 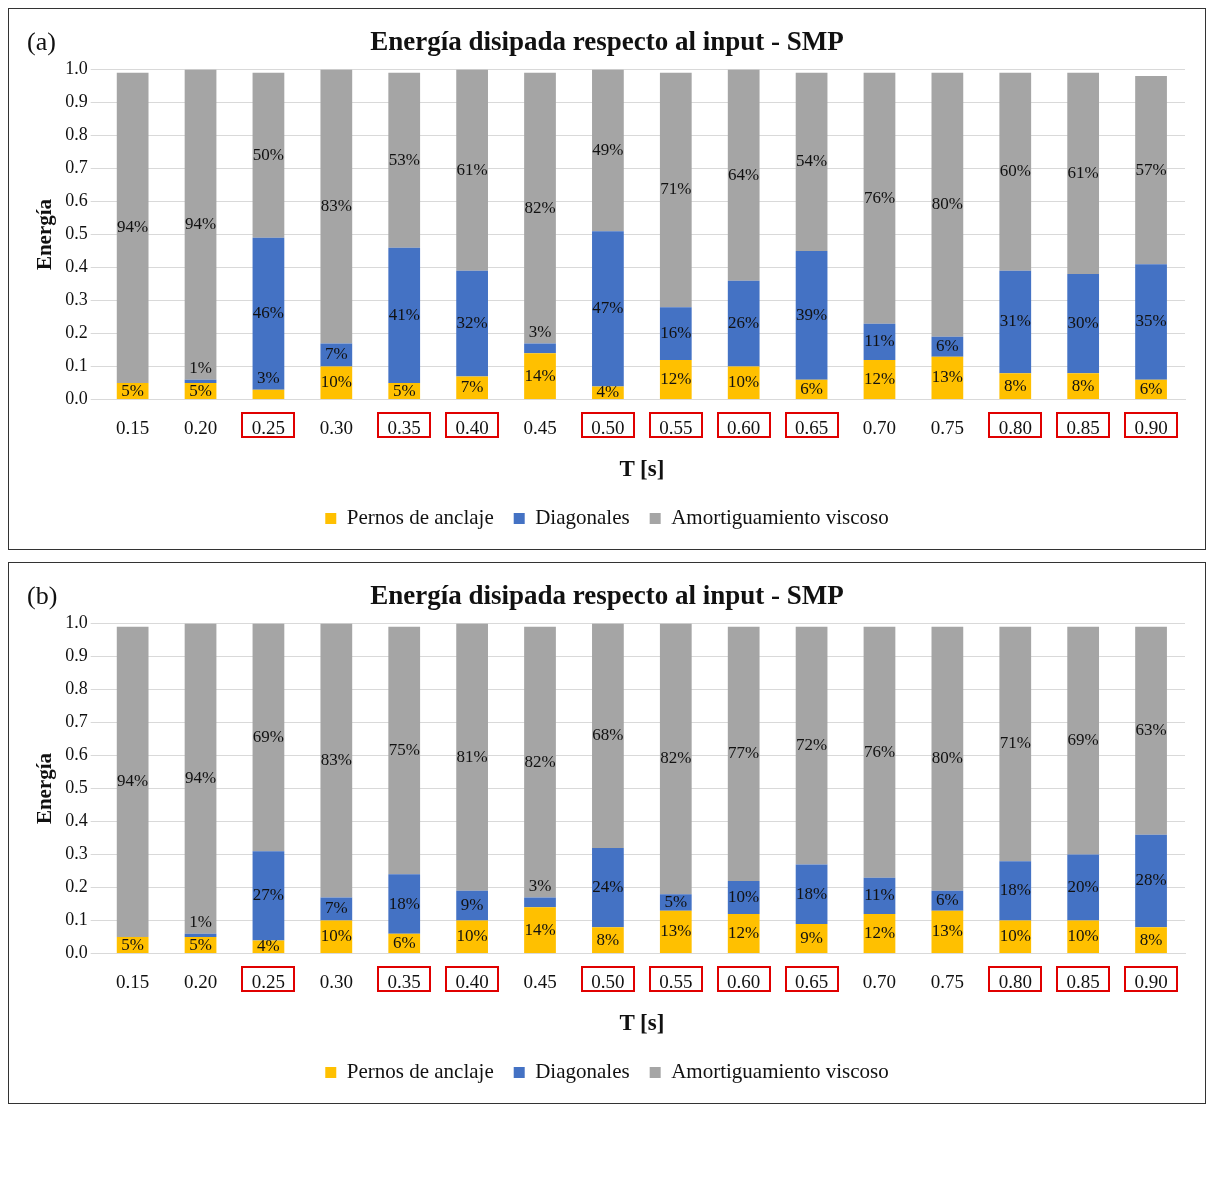 I want to click on data-label: 63%, so click(x=1151, y=730).